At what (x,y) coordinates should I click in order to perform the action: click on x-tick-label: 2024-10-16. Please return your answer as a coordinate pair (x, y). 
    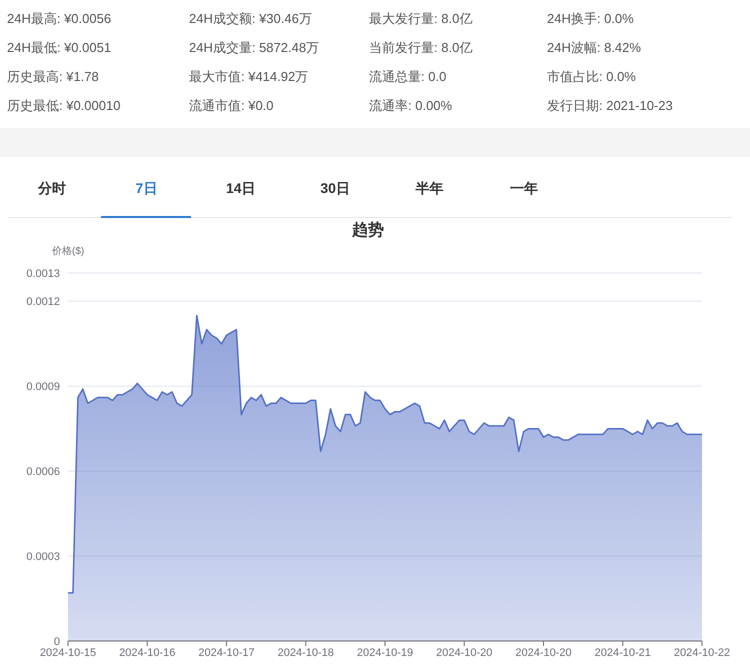
    Looking at the image, I should click on (147, 652).